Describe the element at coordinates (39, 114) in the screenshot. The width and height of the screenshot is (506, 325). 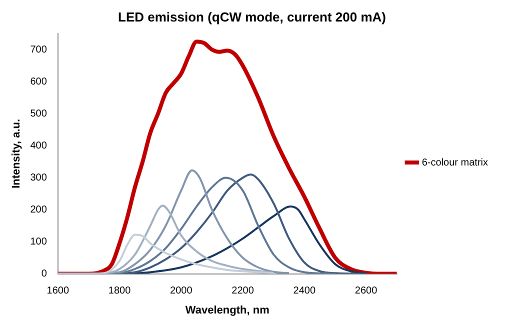
I see `y-tick-label: 500` at that location.